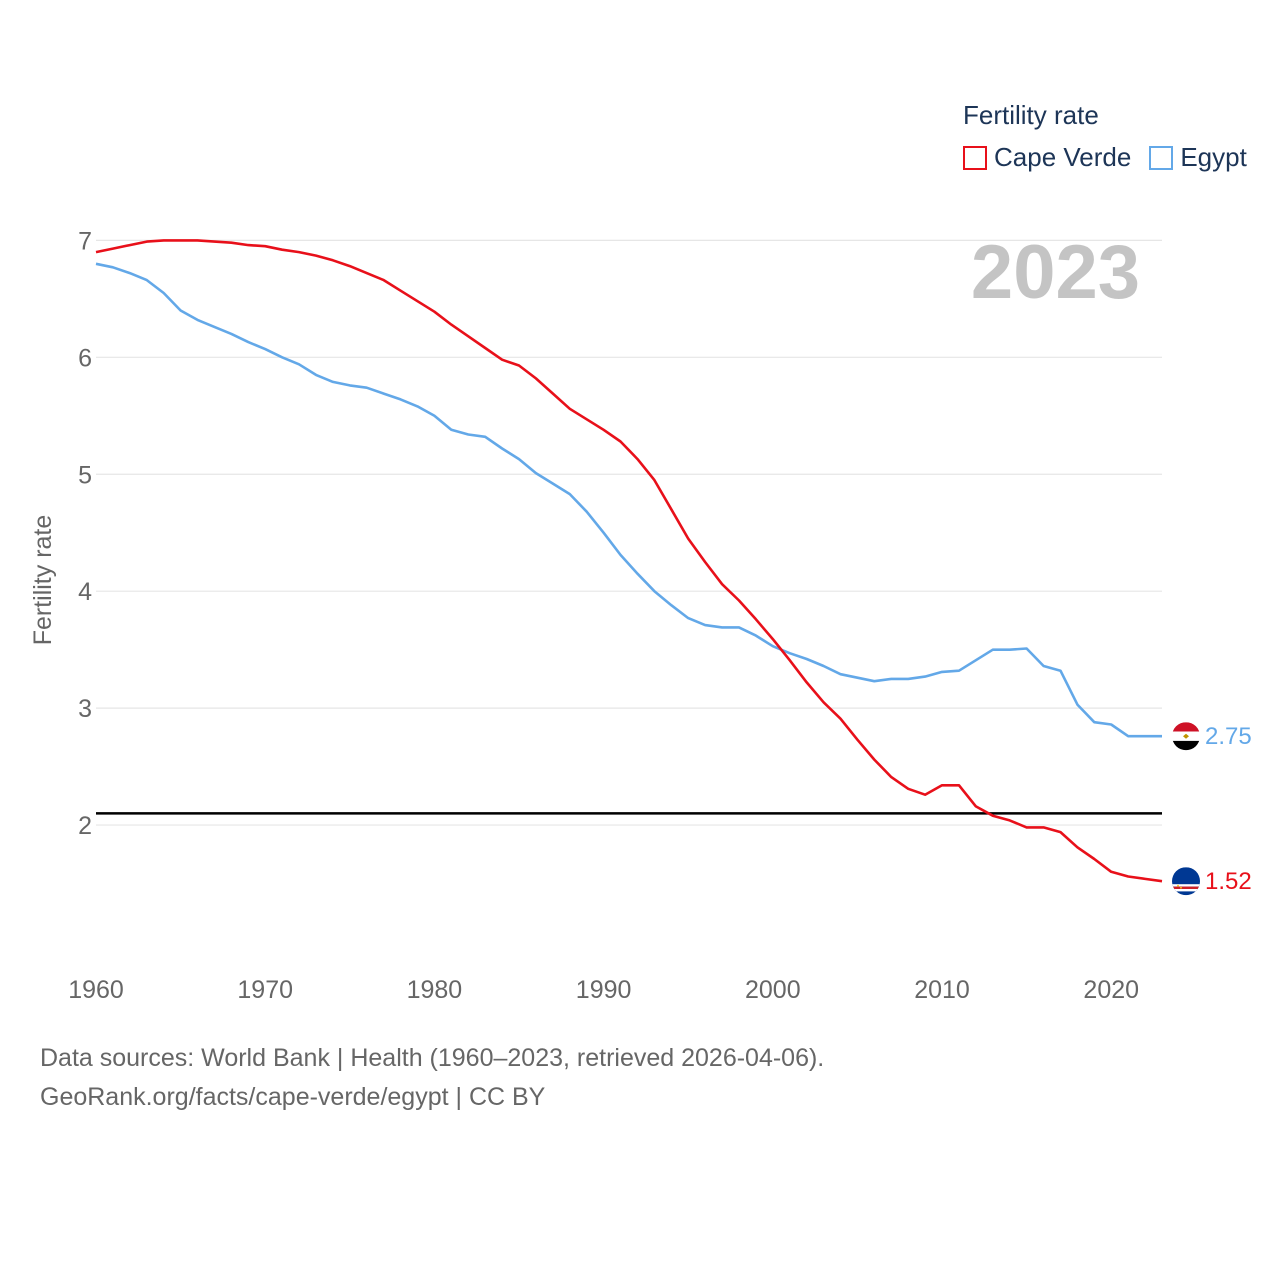  I want to click on y-tick-label: 5, so click(85, 475).